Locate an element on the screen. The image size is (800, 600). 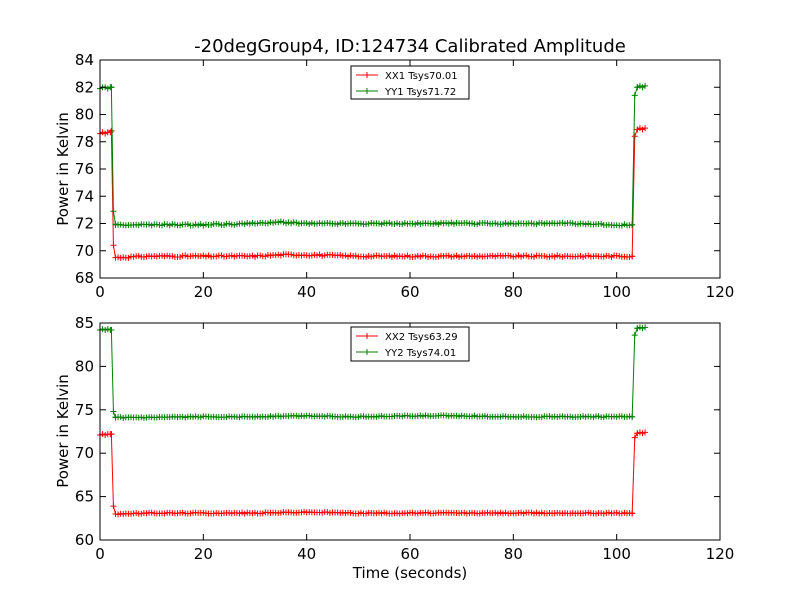
x-tick-label: 0 is located at coordinates (100, 292).